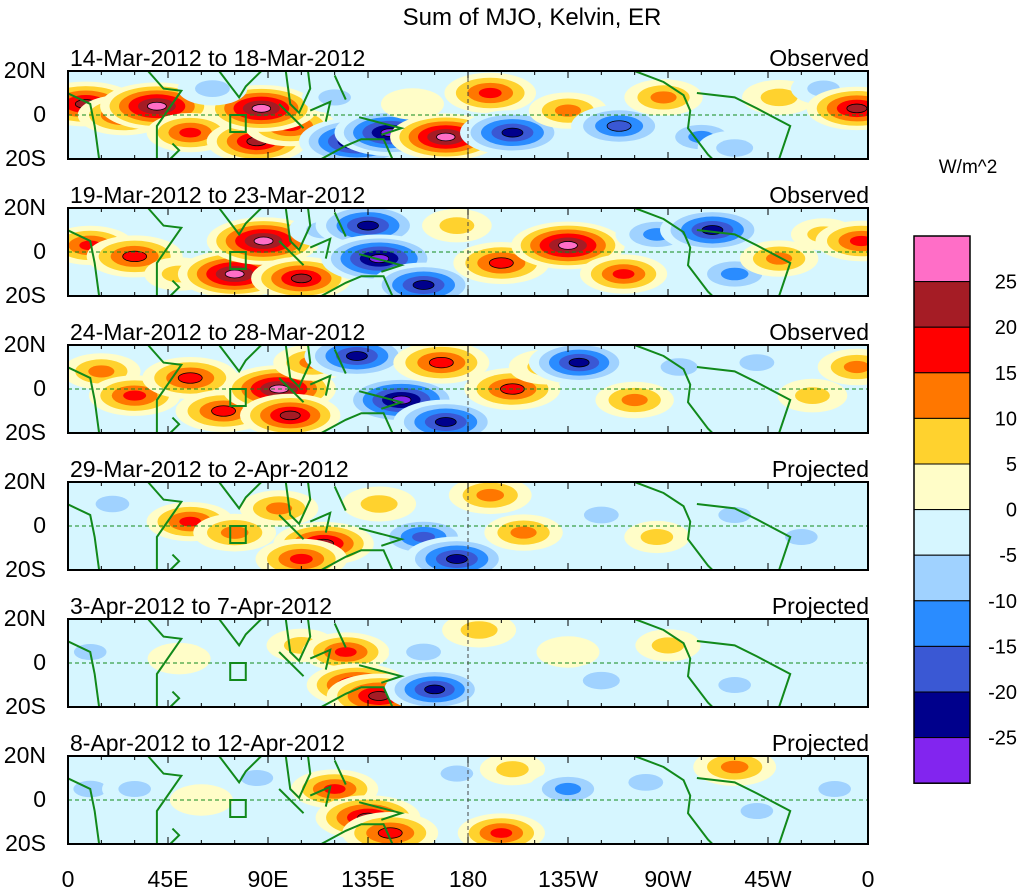 The image size is (1021, 889). Describe the element at coordinates (298, 778) in the screenshot. I see `se-asia-coastline` at that location.